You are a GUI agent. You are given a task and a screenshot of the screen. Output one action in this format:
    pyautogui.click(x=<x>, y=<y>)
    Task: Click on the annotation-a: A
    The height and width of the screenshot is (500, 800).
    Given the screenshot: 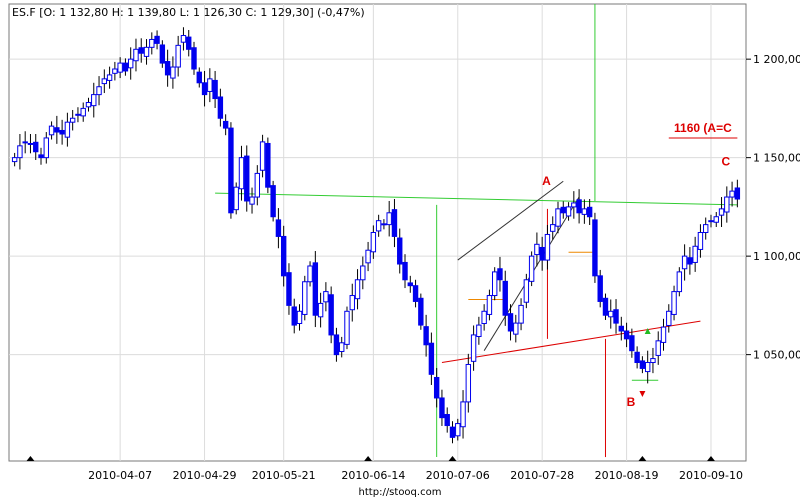 What is the action you would take?
    pyautogui.click(x=546, y=181)
    